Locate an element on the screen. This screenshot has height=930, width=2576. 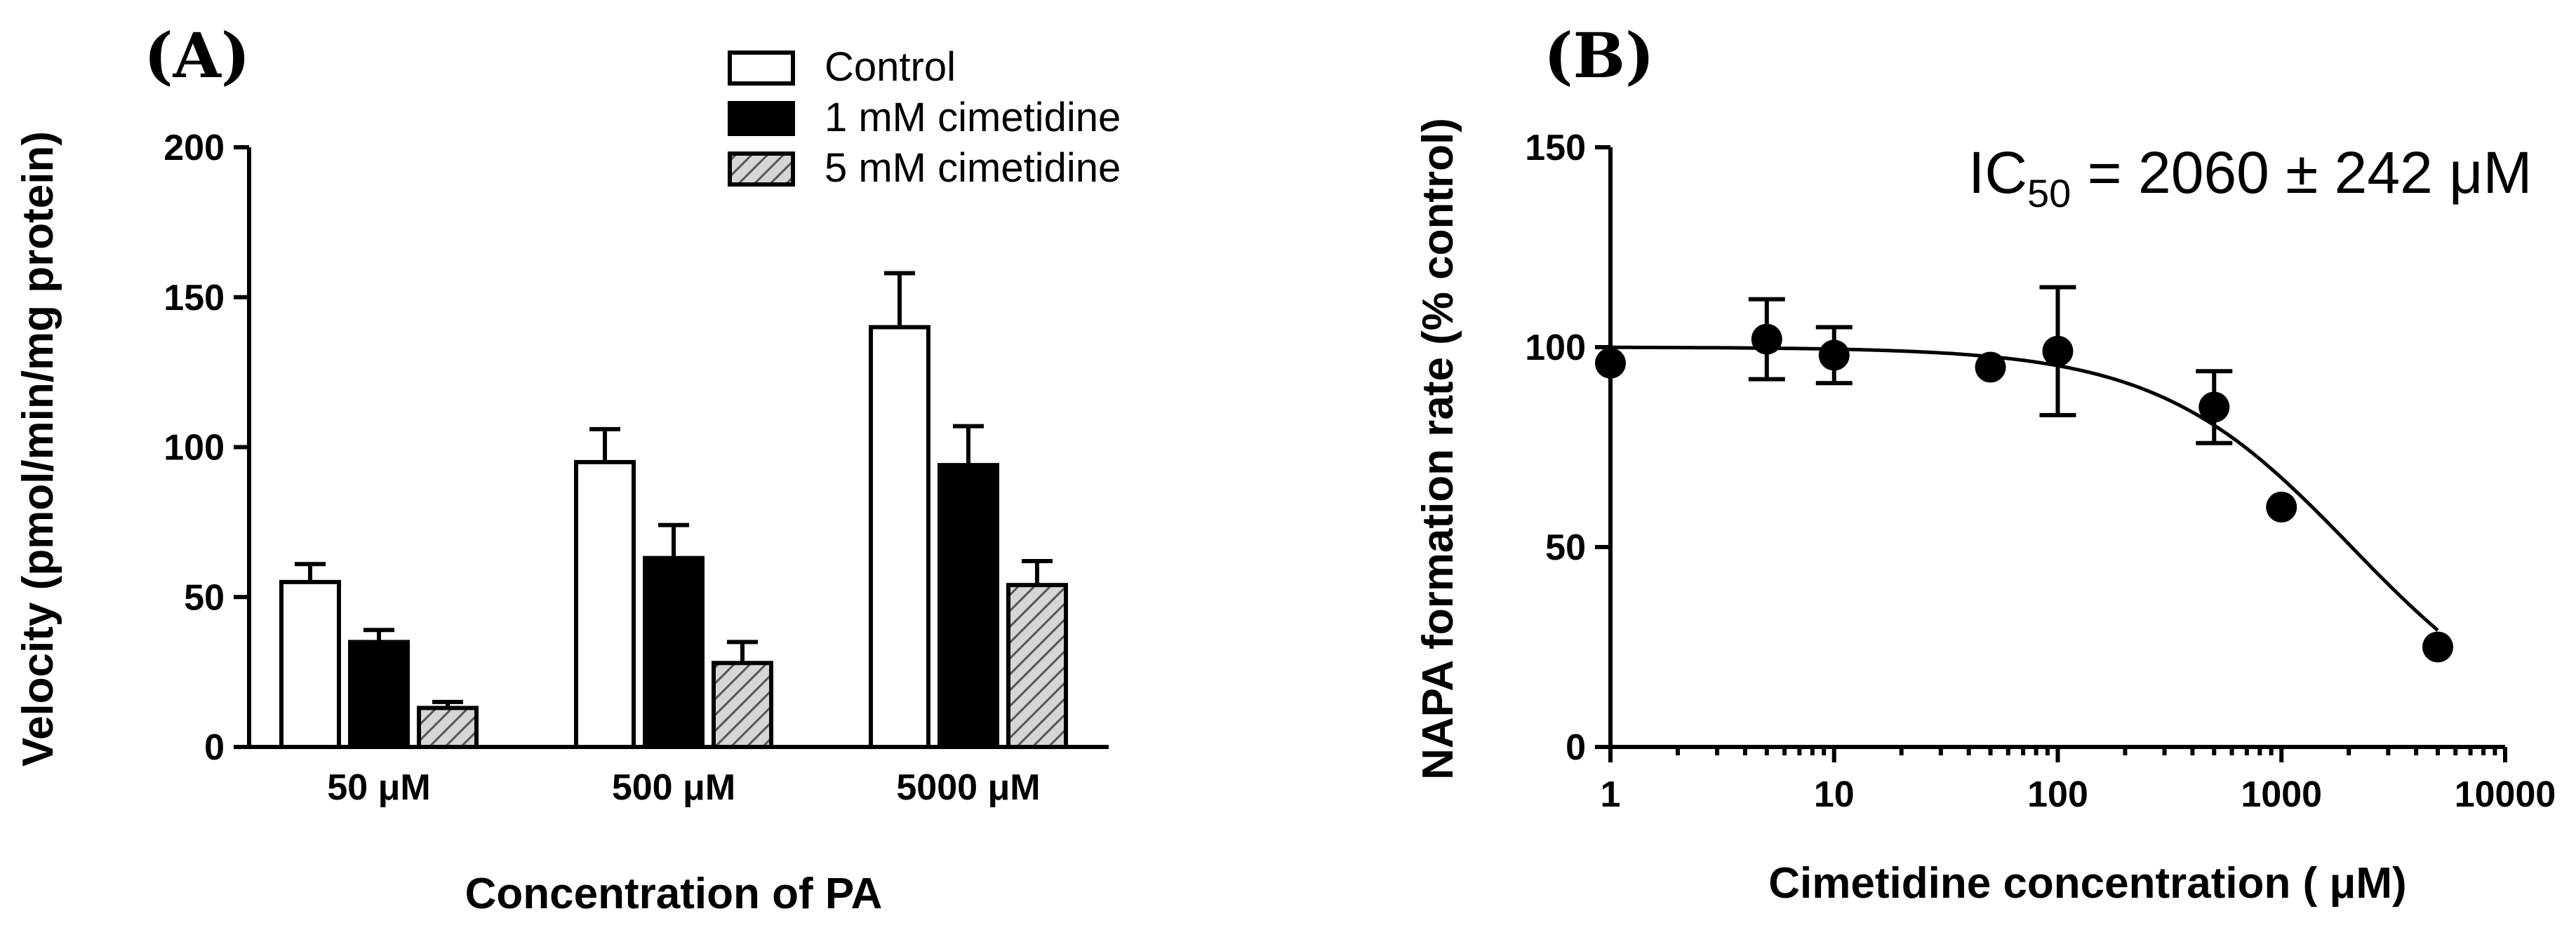
ic50-prefix: IC is located at coordinates (1998, 172).